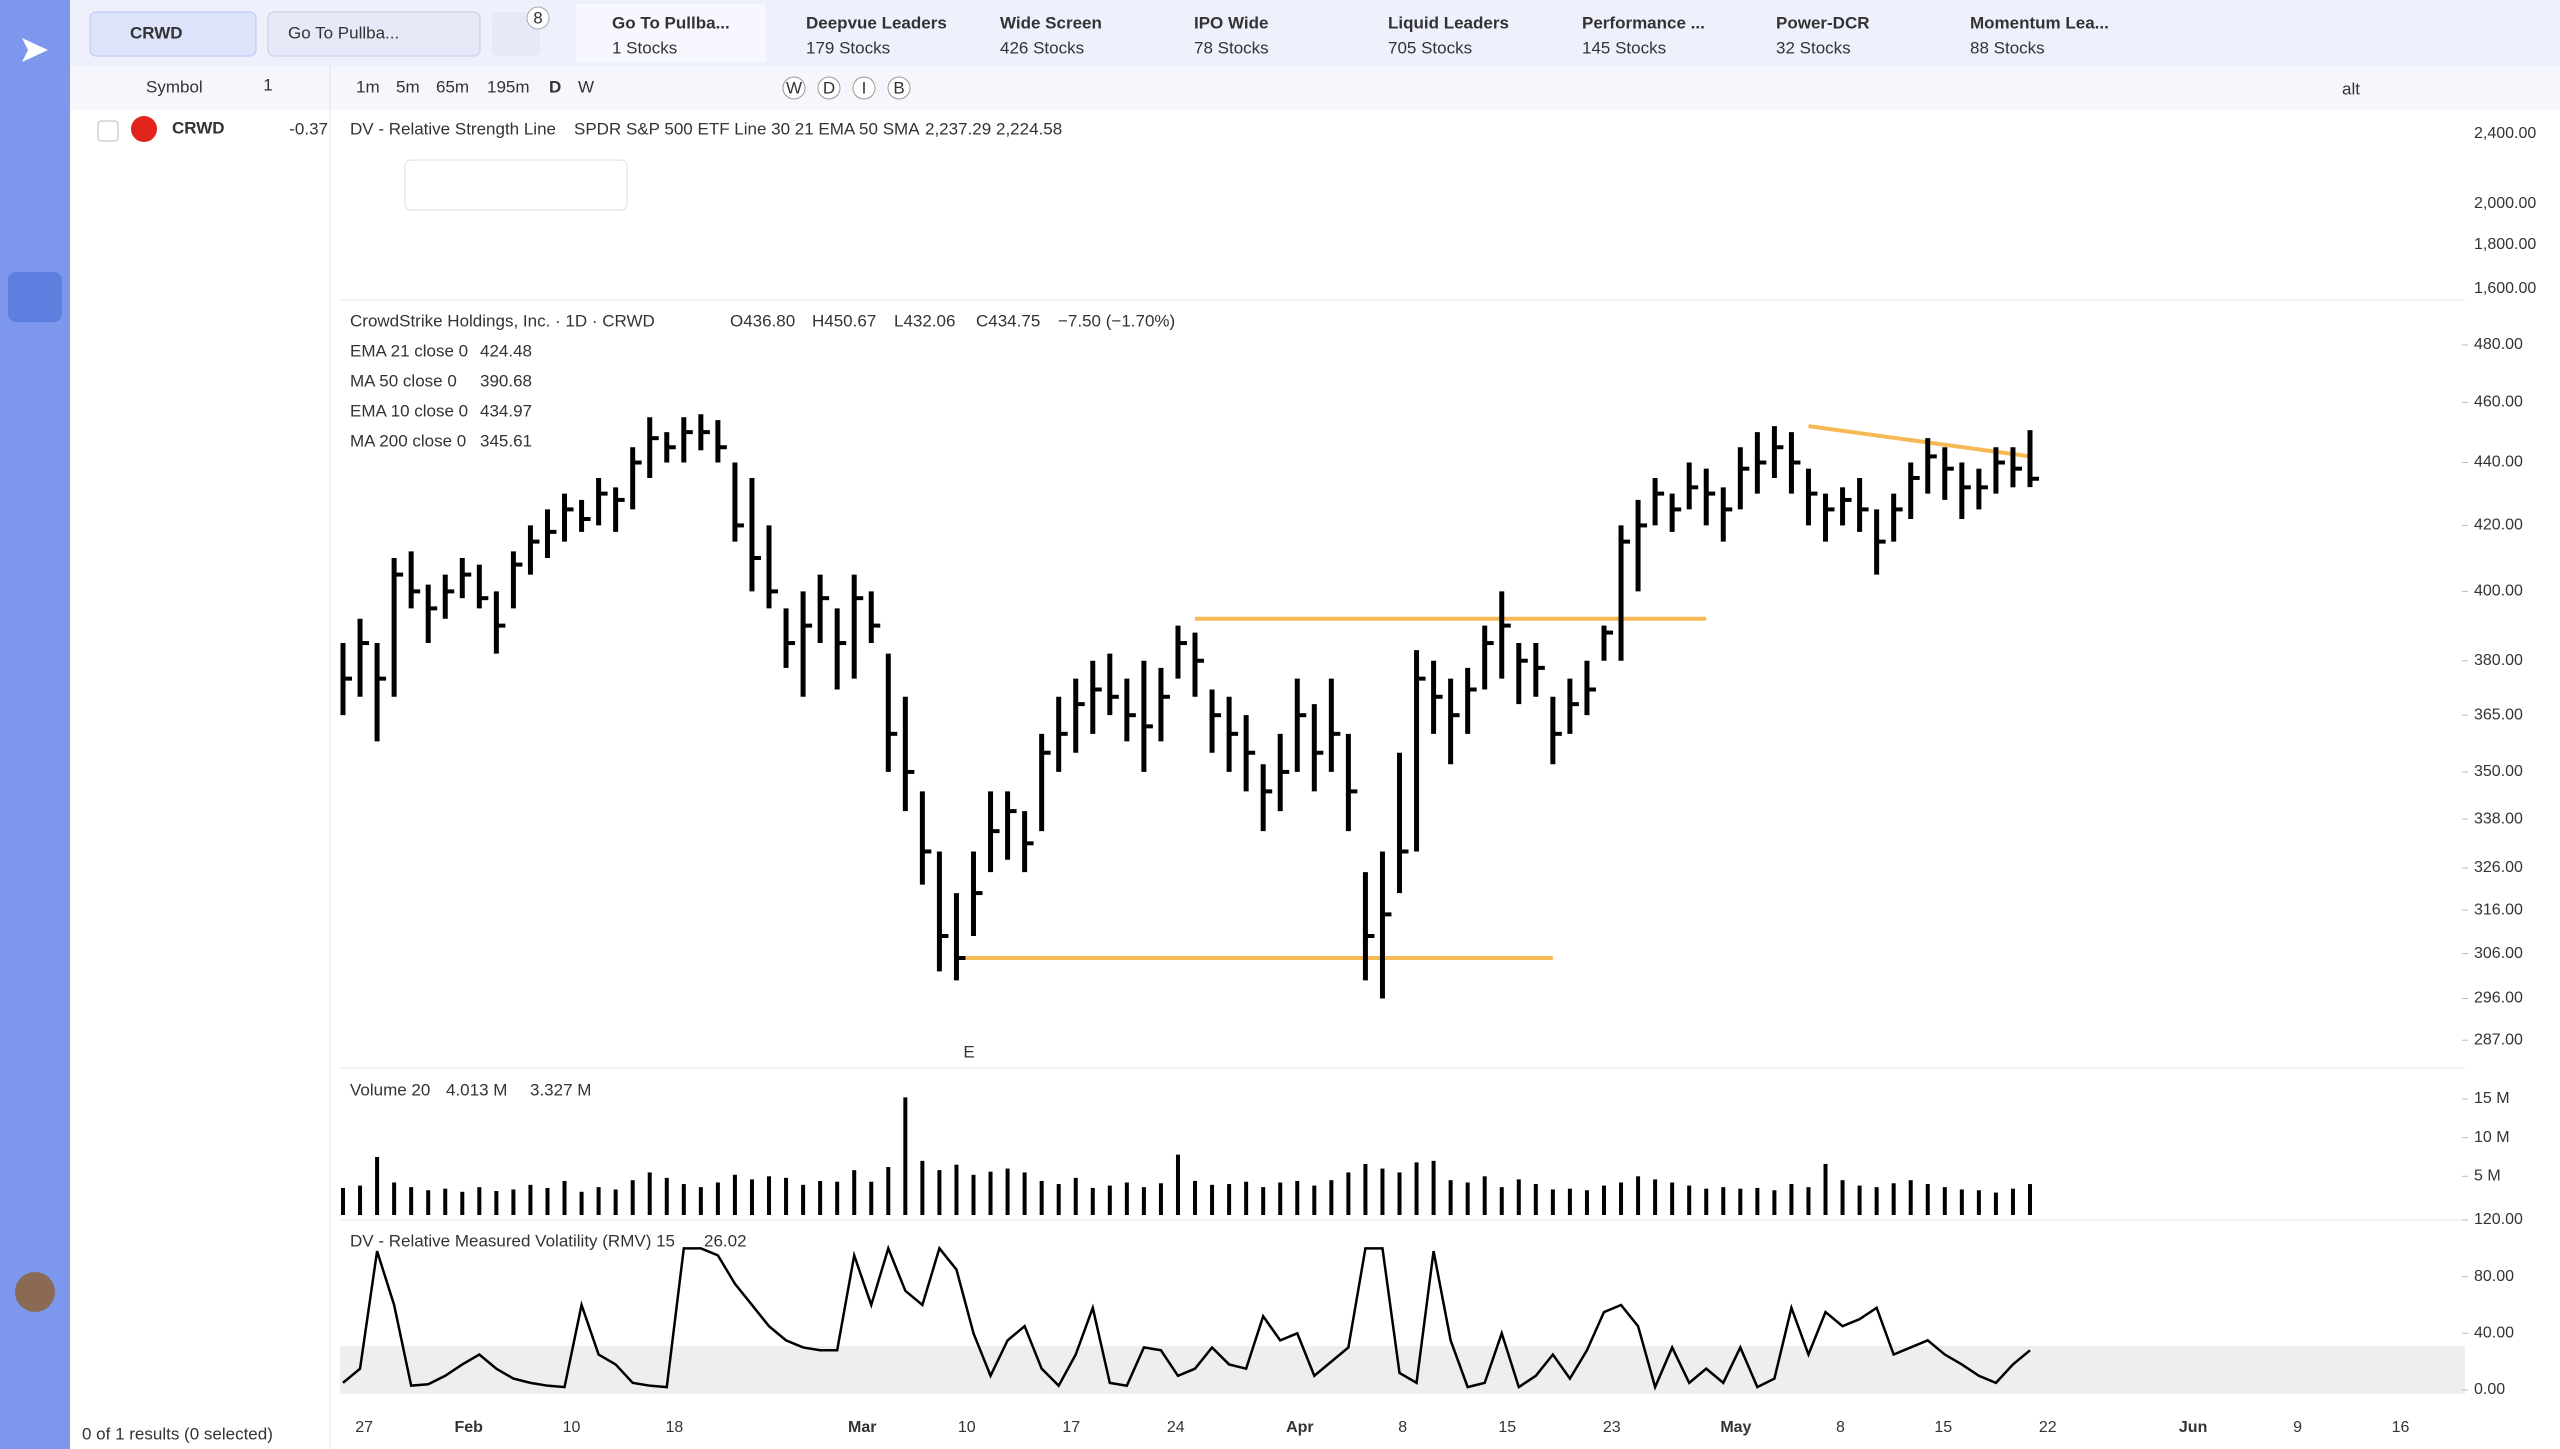 The width and height of the screenshot is (2560, 1449). What do you see at coordinates (374, 34) in the screenshot?
I see `screen-select` at bounding box center [374, 34].